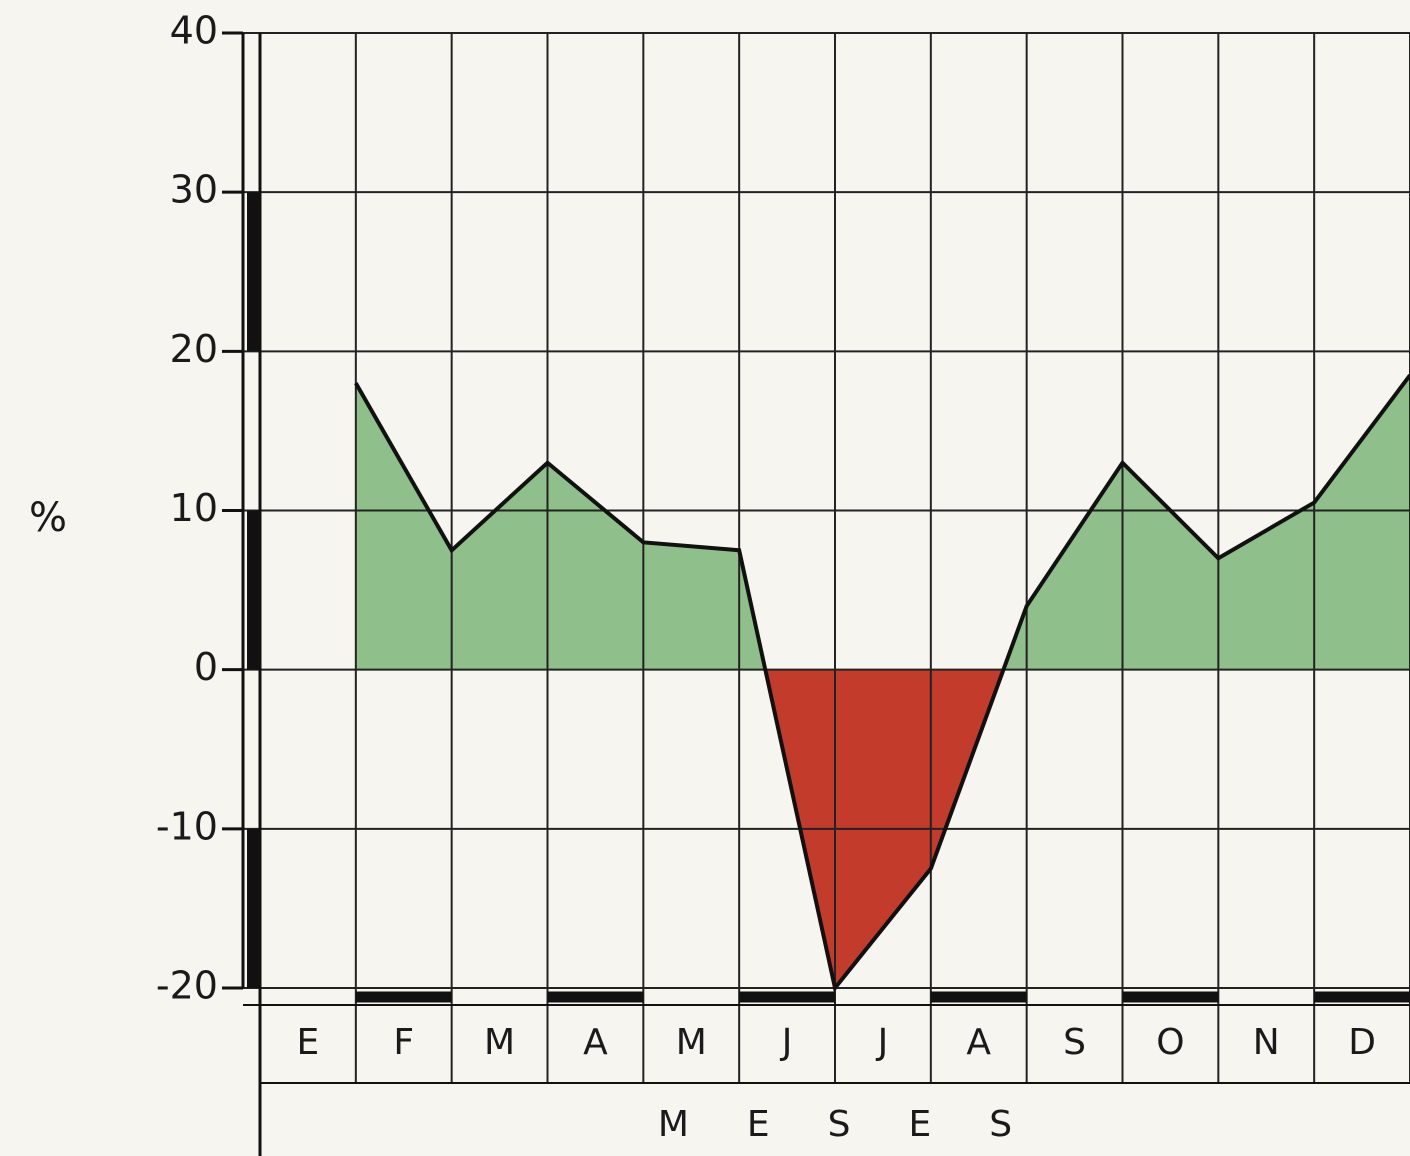 This screenshot has width=1410, height=1156. I want to click on y-tick-label: 30, so click(194, 190).